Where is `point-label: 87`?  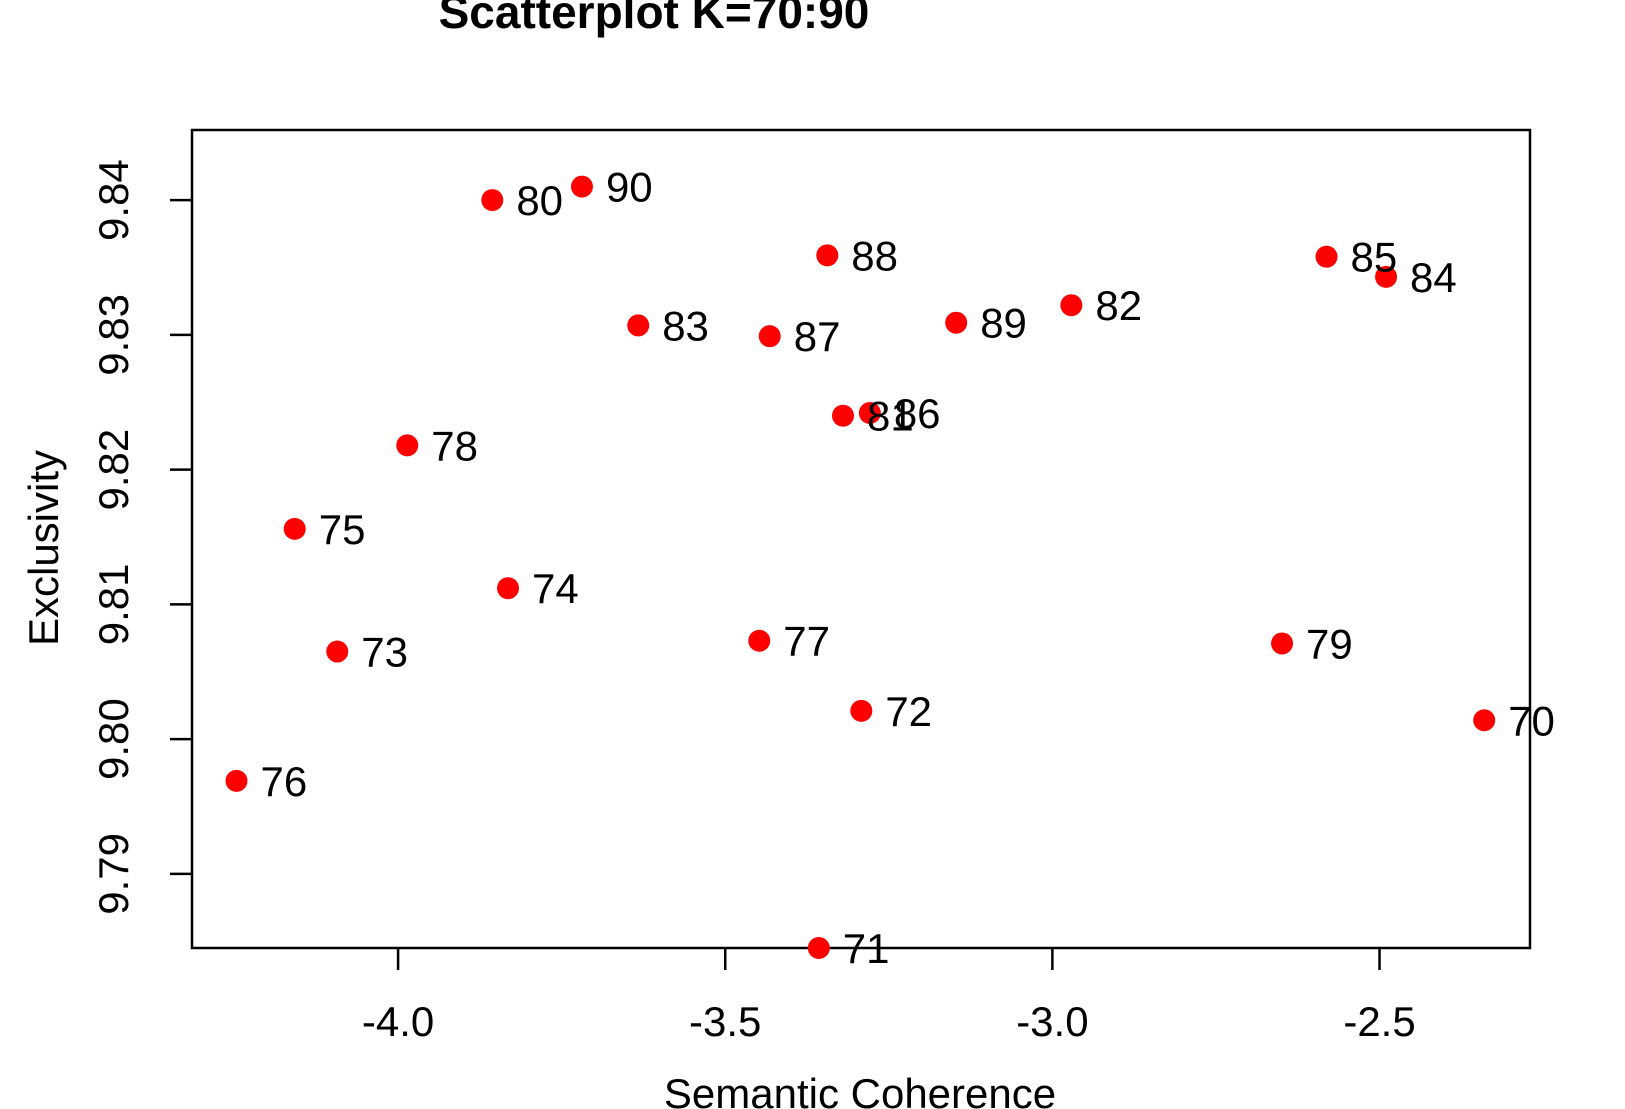
point-label: 87 is located at coordinates (817, 336).